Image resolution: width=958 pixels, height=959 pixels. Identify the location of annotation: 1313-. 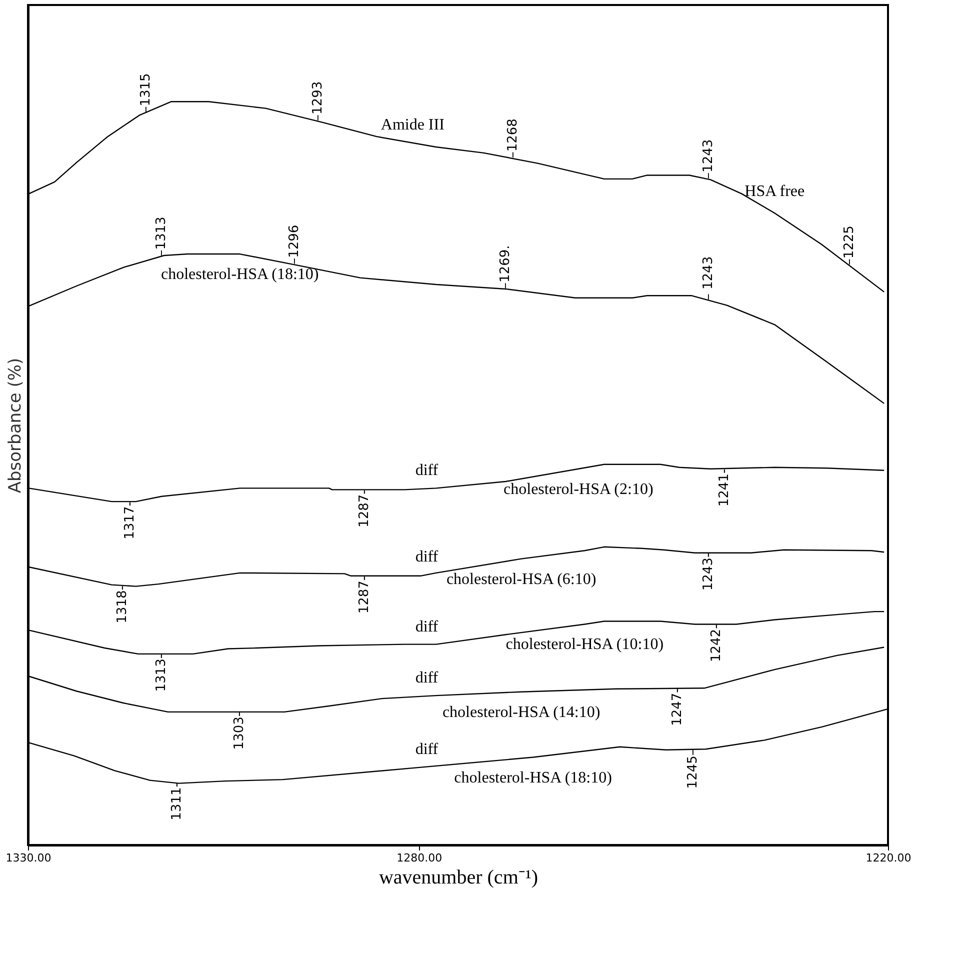
(161, 673).